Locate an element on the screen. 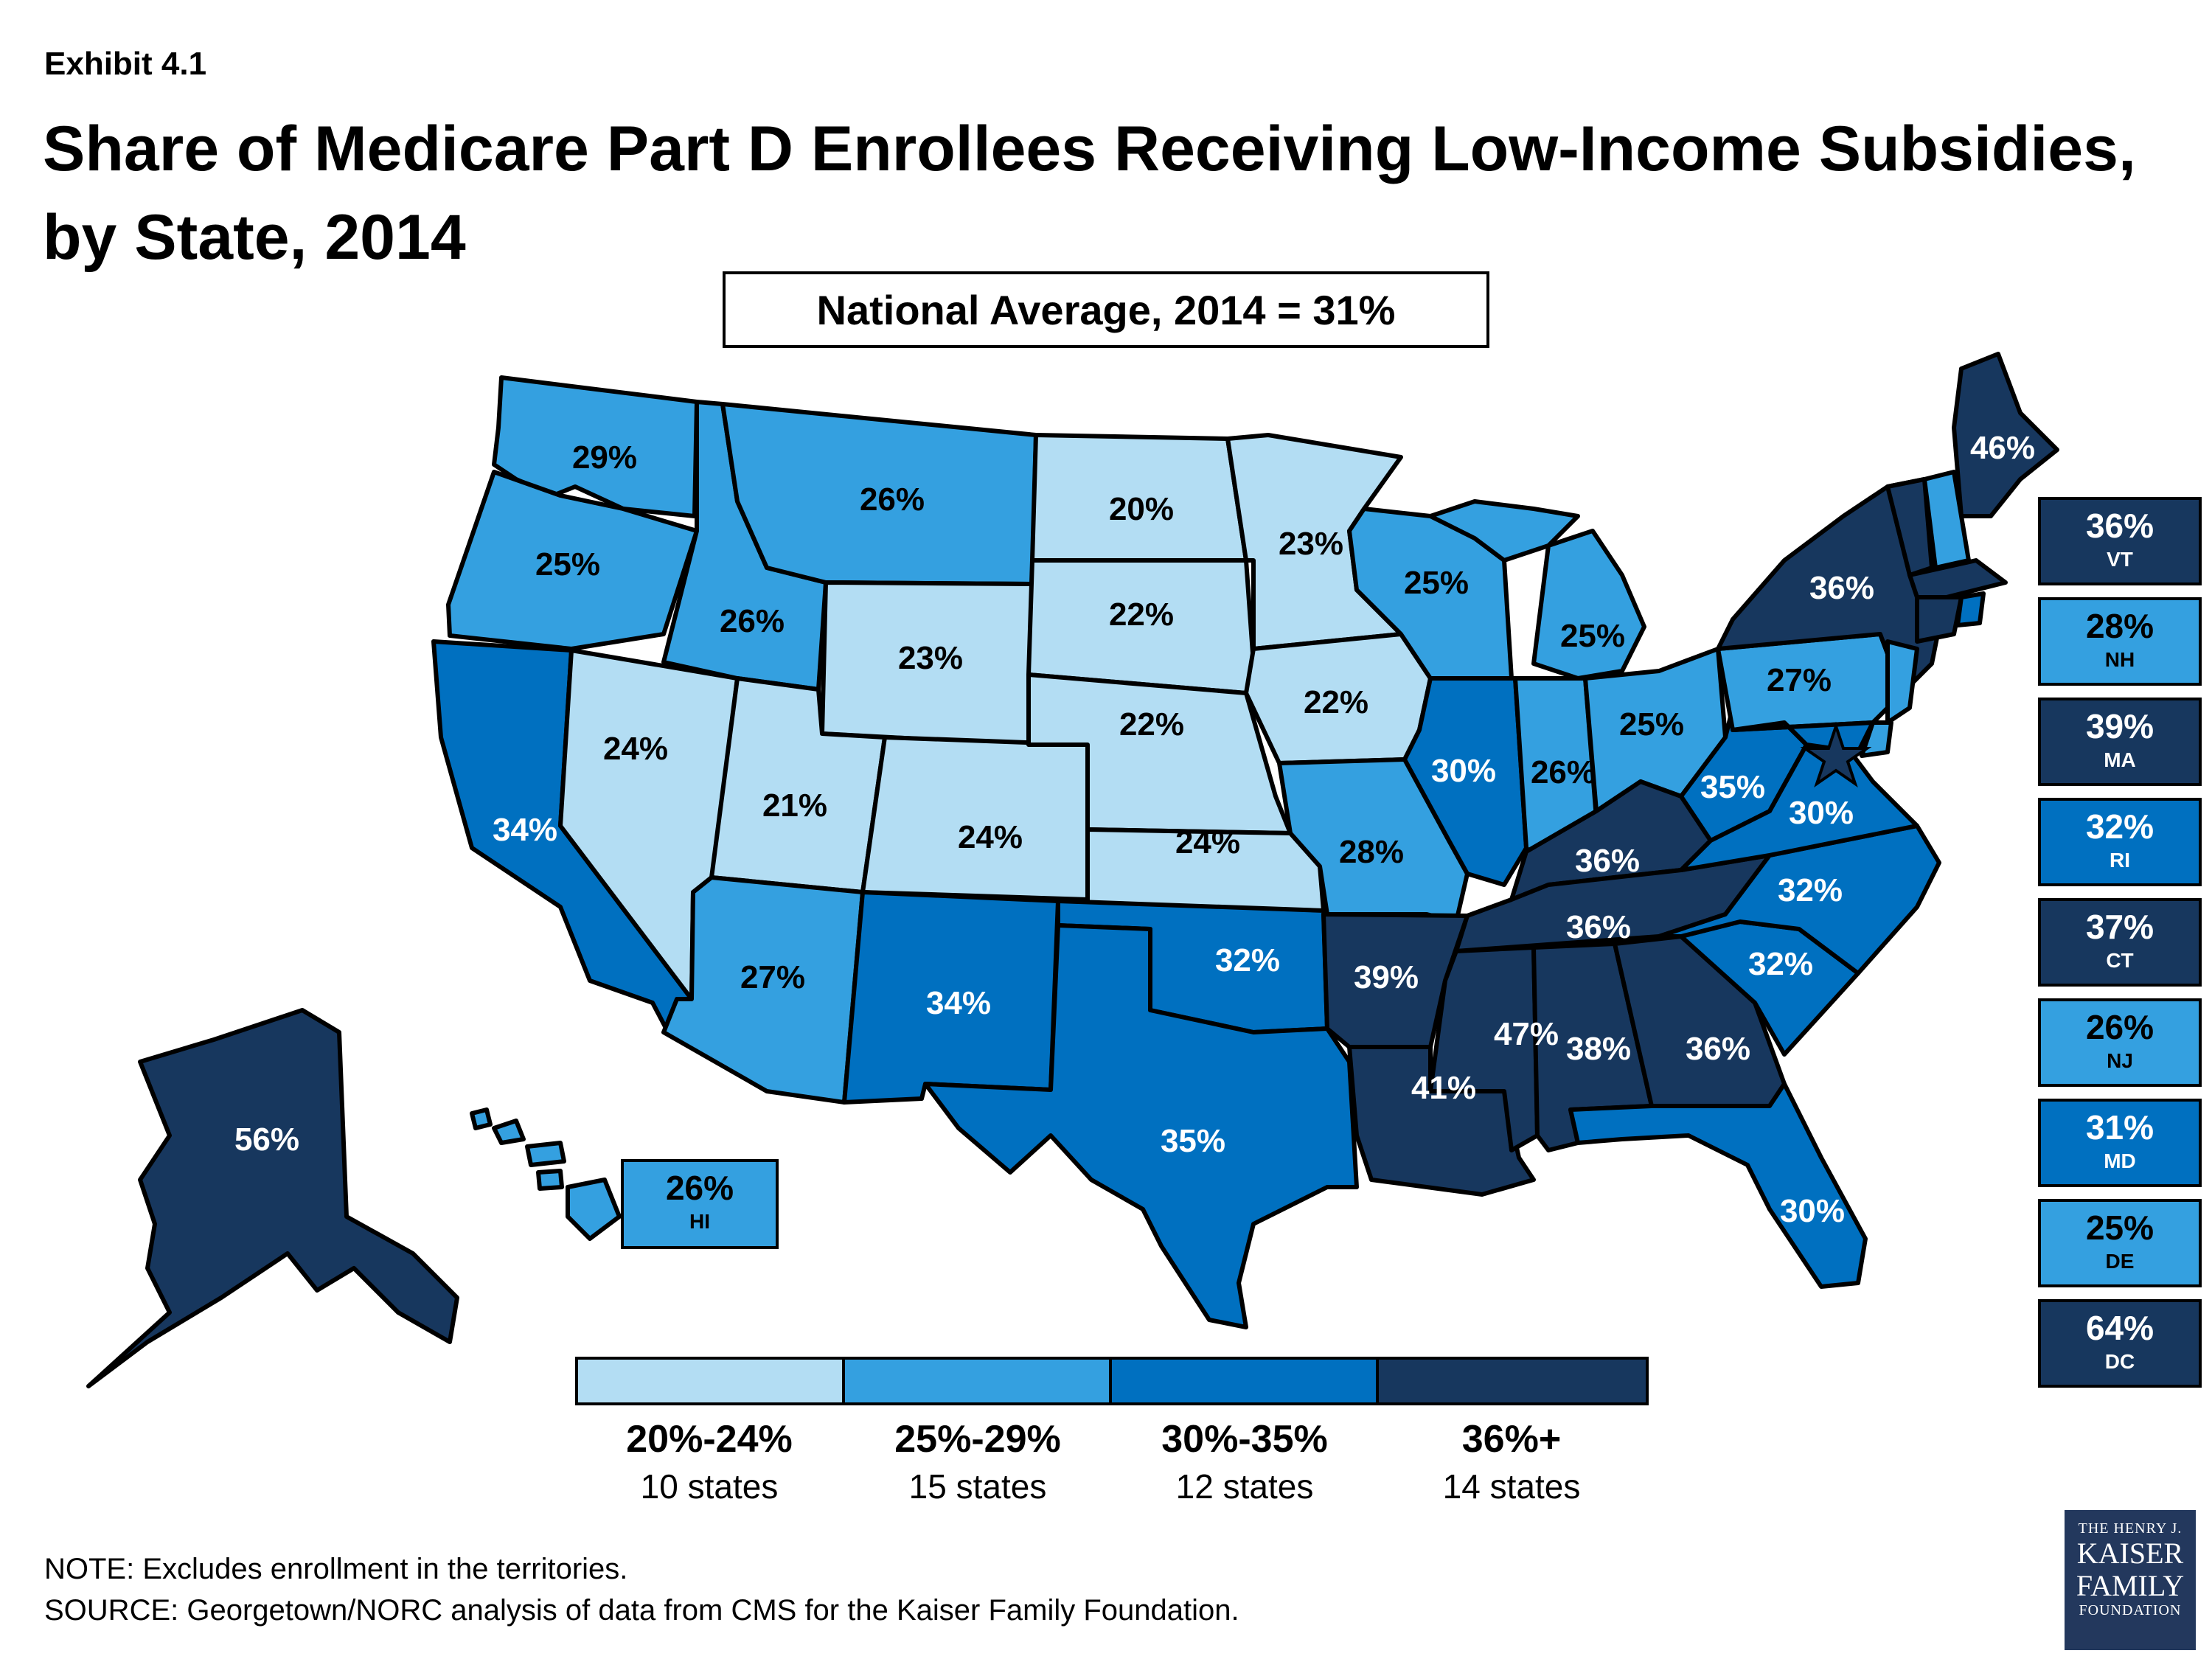  national-average-box: National Average, 2014 = 31% is located at coordinates (1106, 309).